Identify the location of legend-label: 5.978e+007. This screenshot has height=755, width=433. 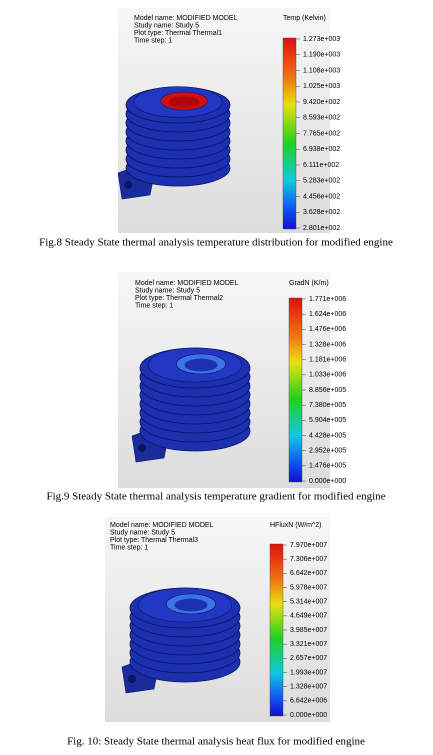
(308, 587).